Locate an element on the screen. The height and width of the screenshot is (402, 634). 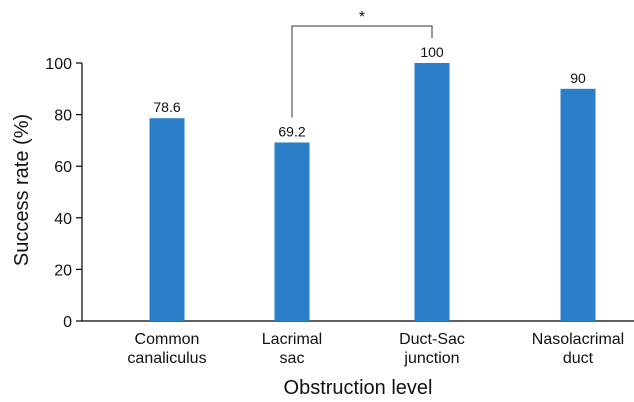
x-category-label-line: canaliculus is located at coordinates (166, 358).